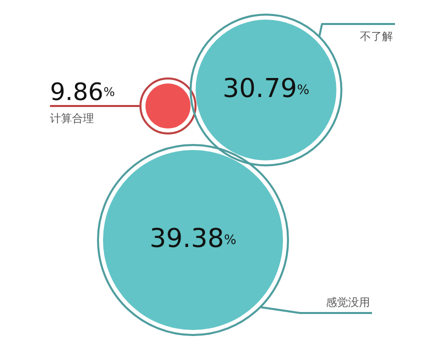 The width and height of the screenshot is (435, 355). What do you see at coordinates (266, 89) in the screenshot?
I see `data-label: 30.79%` at bounding box center [266, 89].